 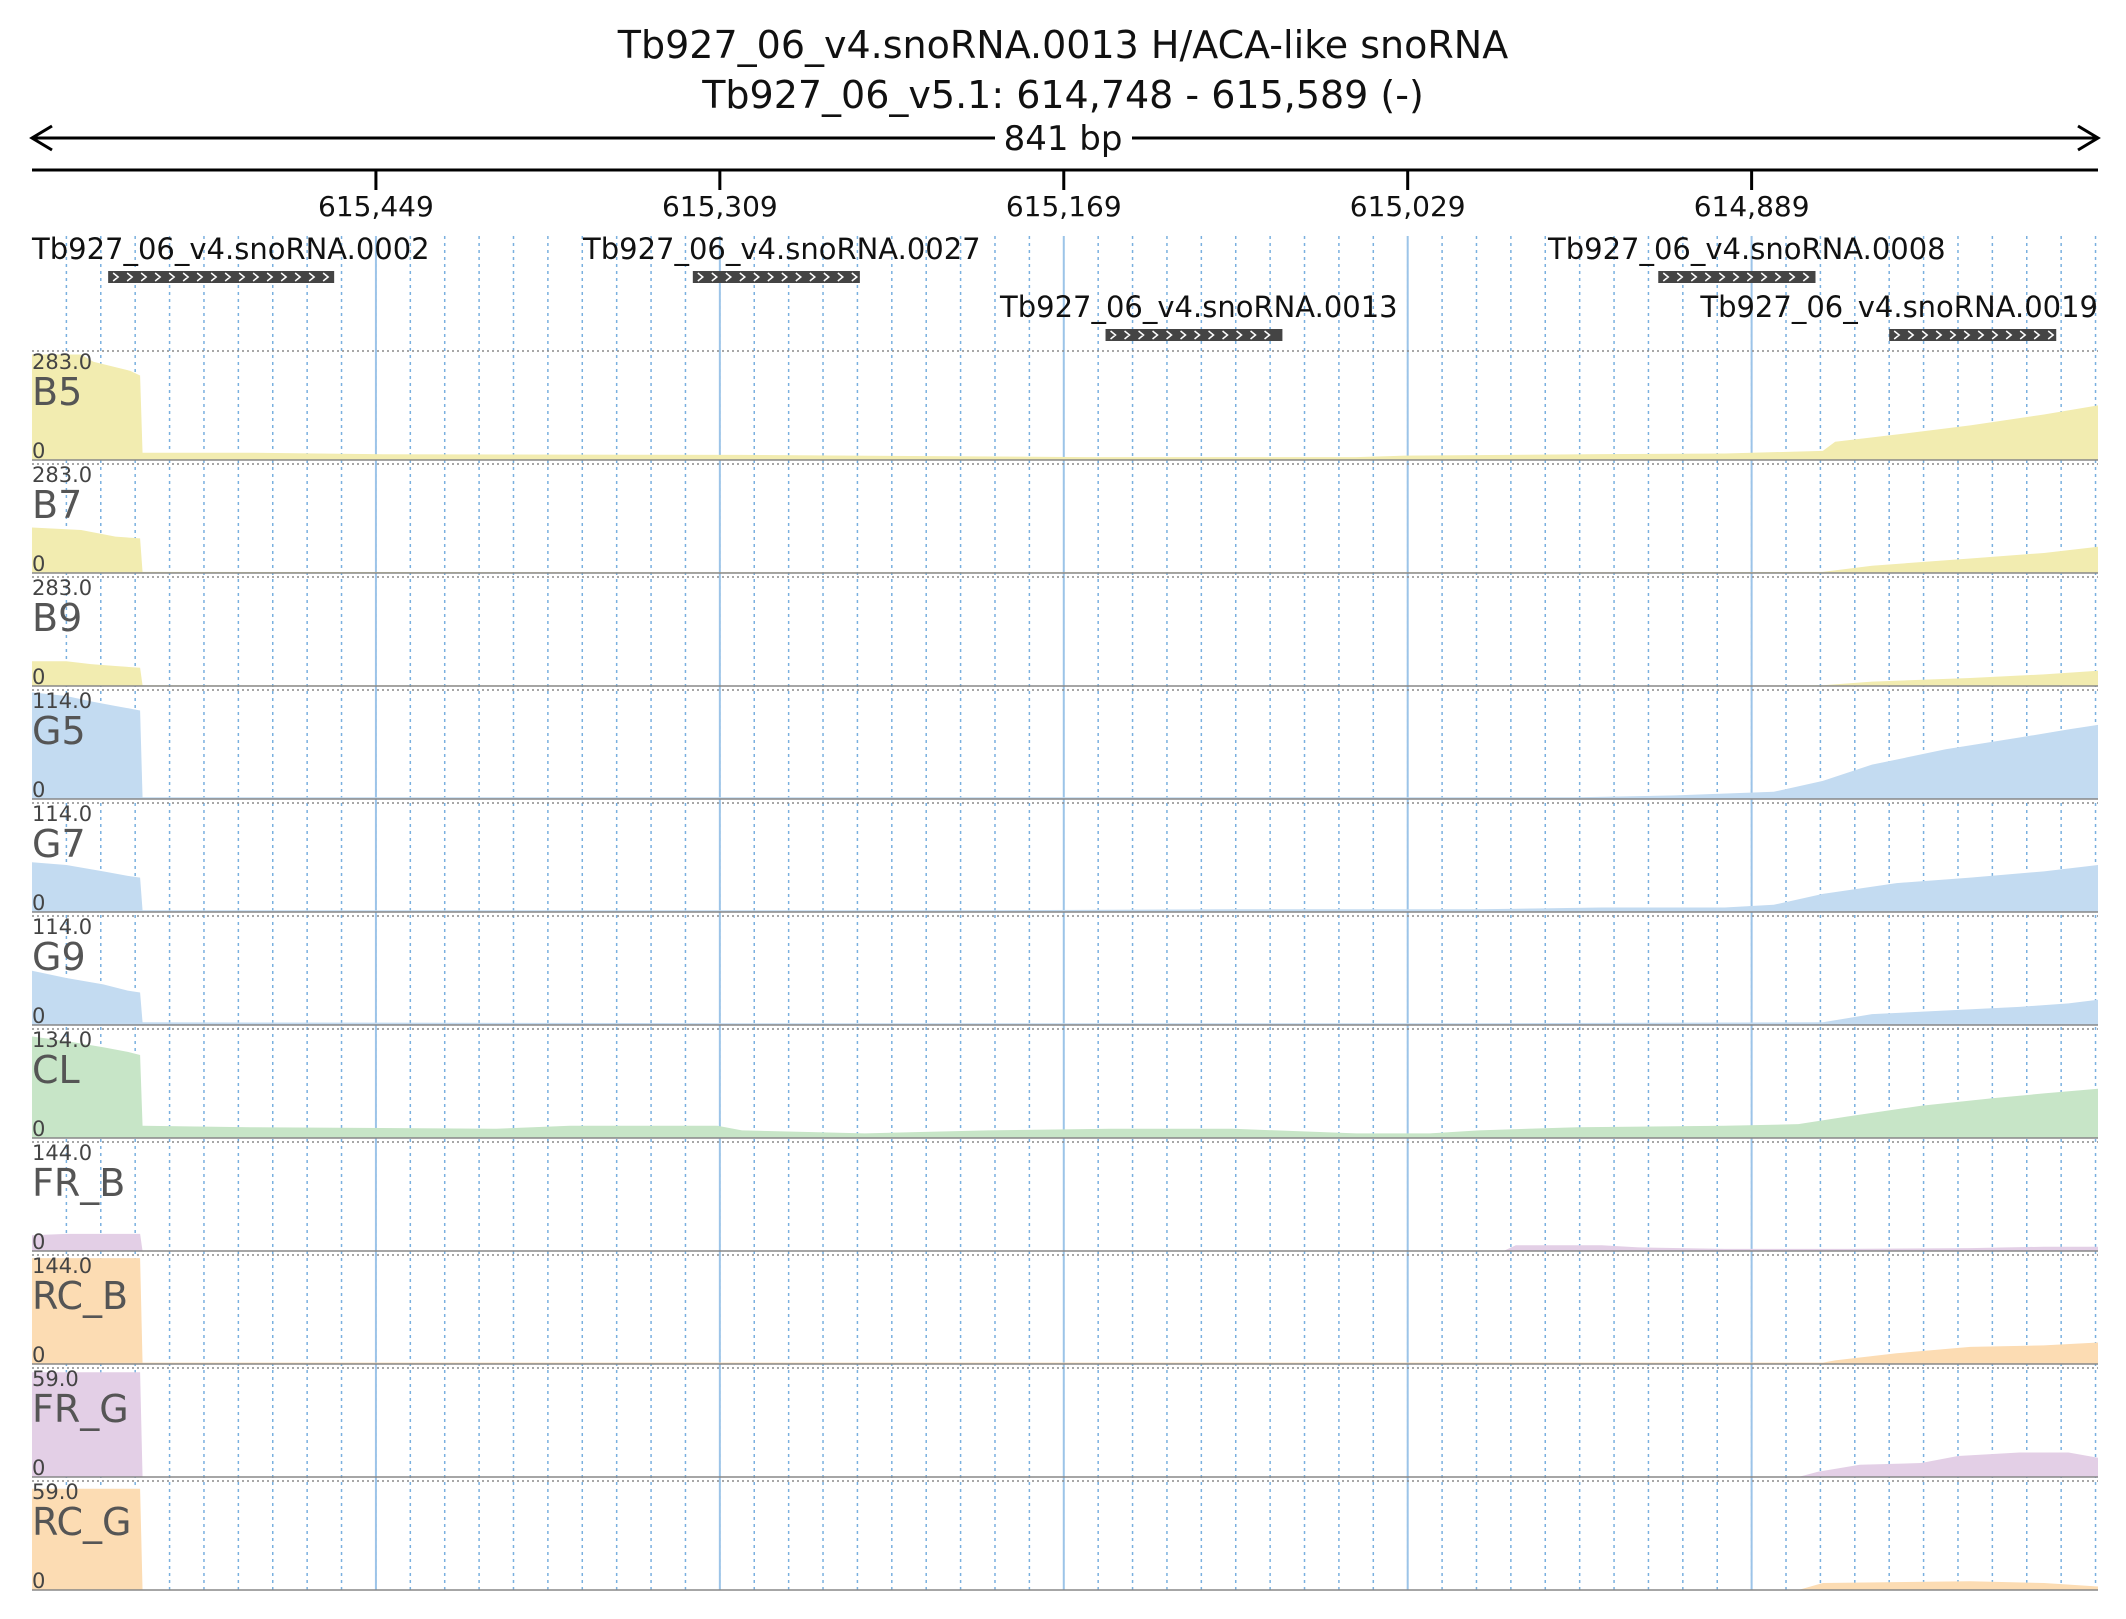 What do you see at coordinates (78, 1183) in the screenshot?
I see `track-name-label: FR_B` at bounding box center [78, 1183].